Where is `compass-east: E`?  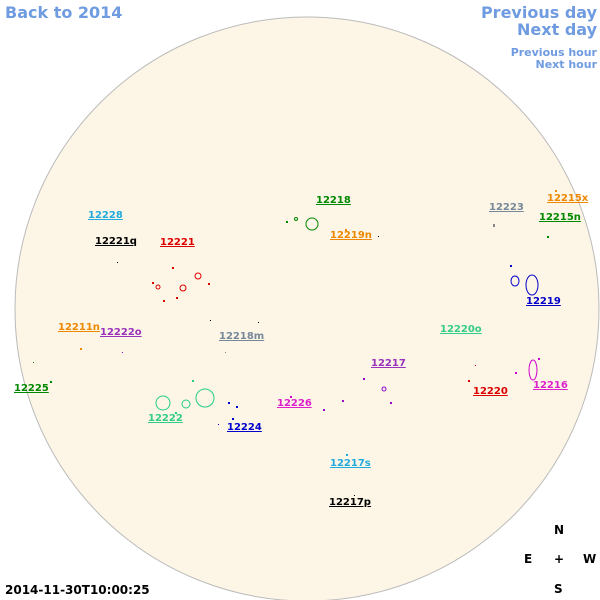
compass-east: E is located at coordinates (528, 559).